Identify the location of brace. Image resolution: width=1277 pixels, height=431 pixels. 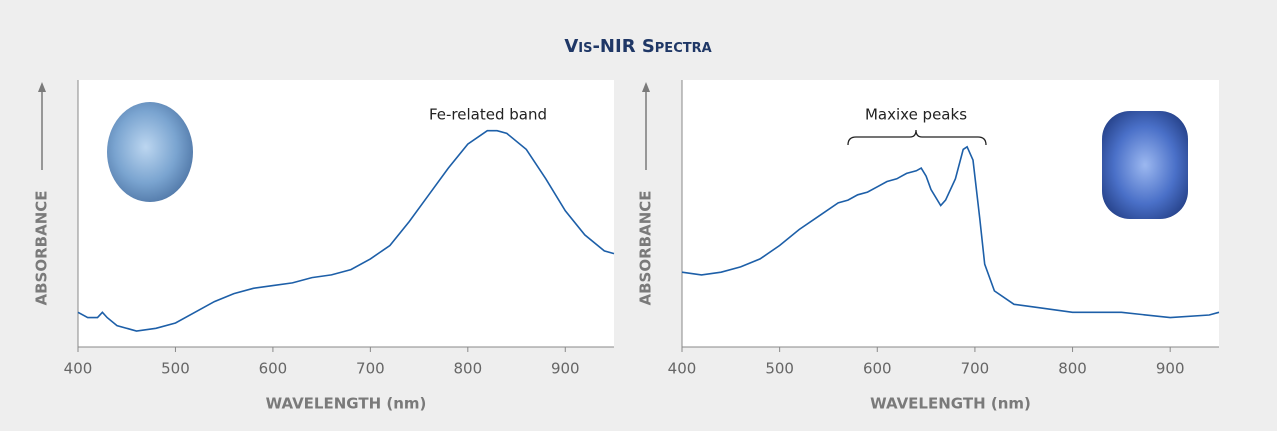
(917, 137).